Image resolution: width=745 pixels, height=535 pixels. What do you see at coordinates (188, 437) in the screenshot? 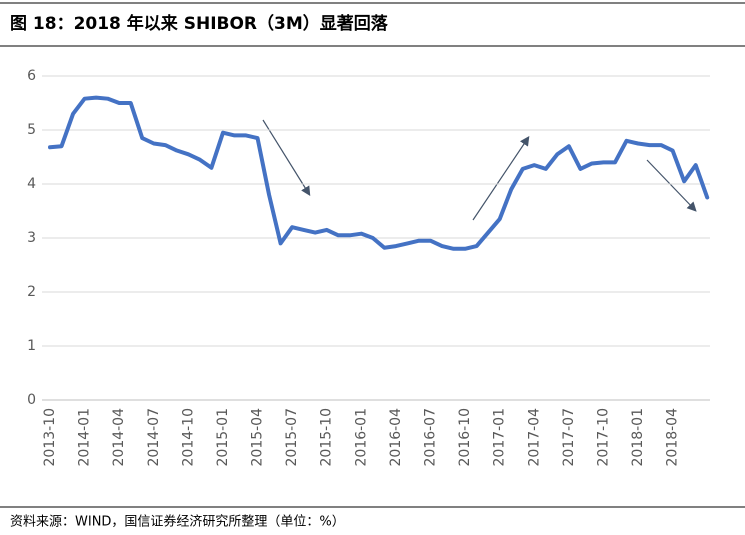
I see `x-tick-label: 2014-10` at bounding box center [188, 437].